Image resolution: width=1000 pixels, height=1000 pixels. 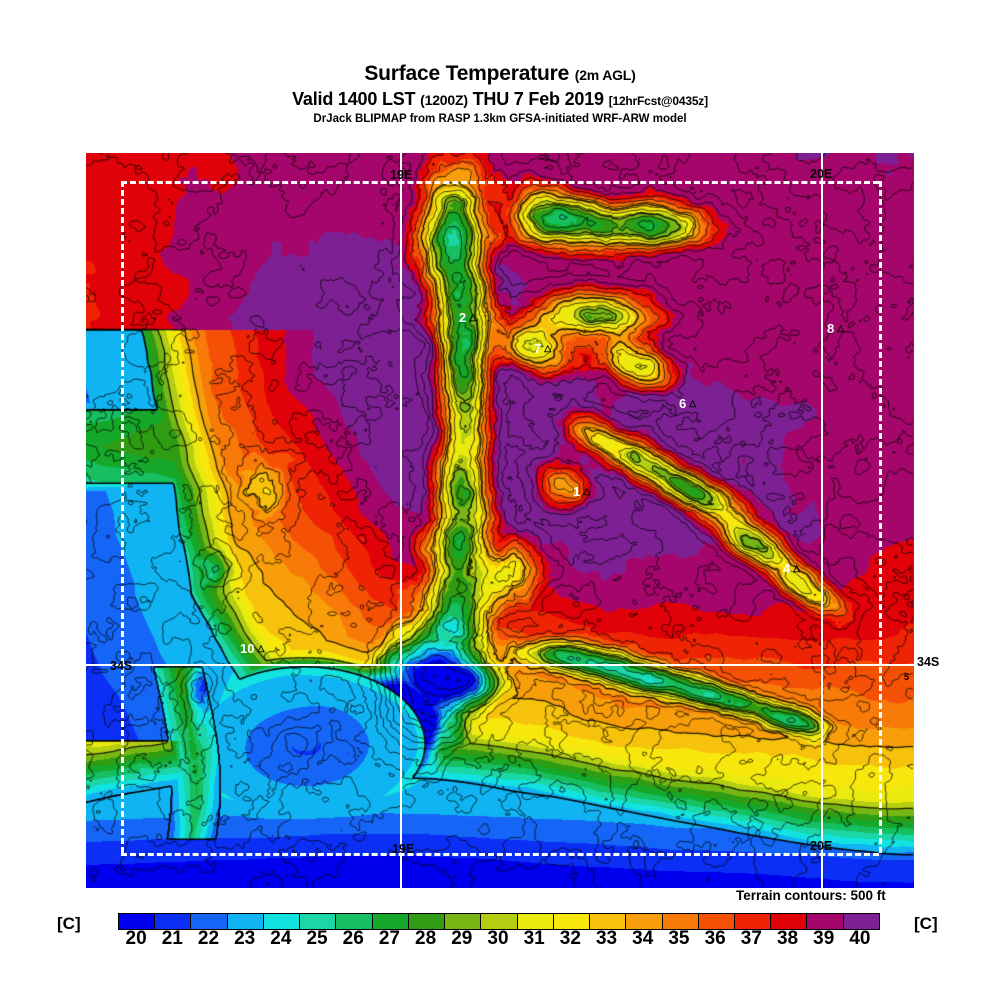 What do you see at coordinates (605, 75) in the screenshot?
I see `title-suffix: (2m AGL)` at bounding box center [605, 75].